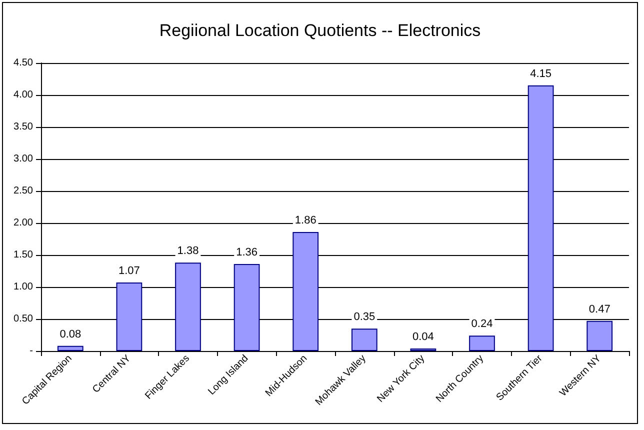  I want to click on y-tick-label: 1.50, so click(24, 255).